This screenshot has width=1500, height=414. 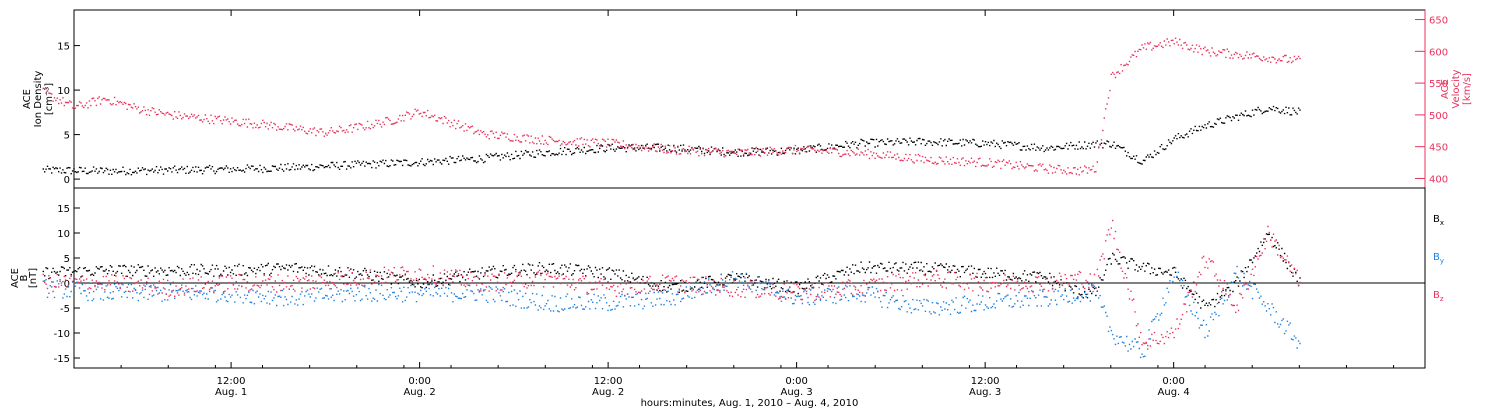 I want to click on top-left-tick-label: 0, so click(x=67, y=180).